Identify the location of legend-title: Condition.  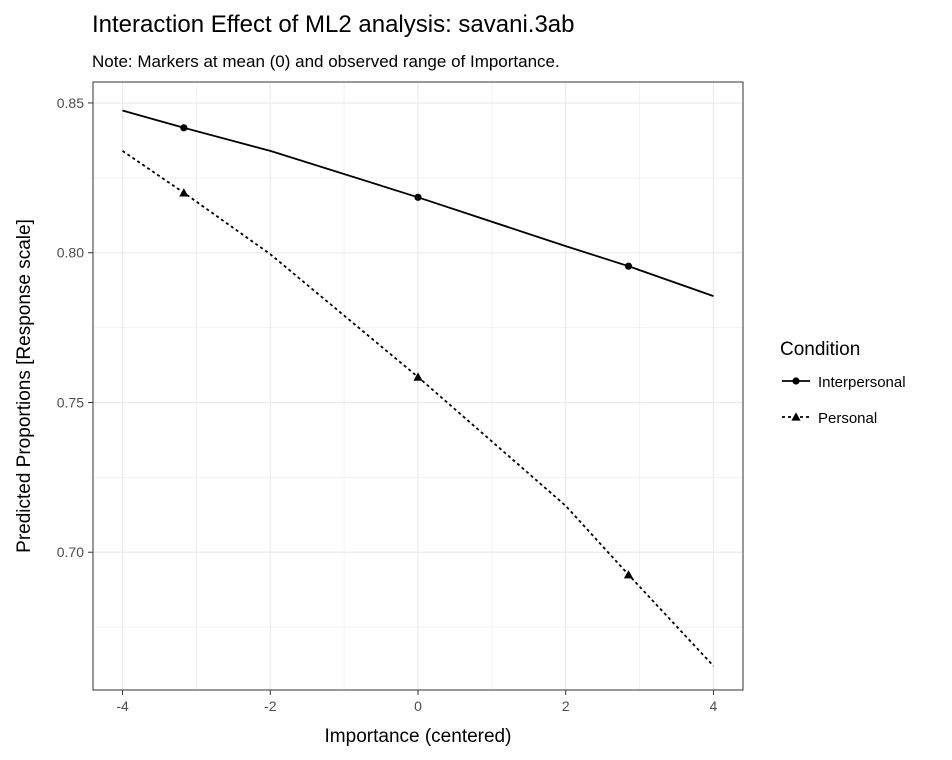
(820, 349).